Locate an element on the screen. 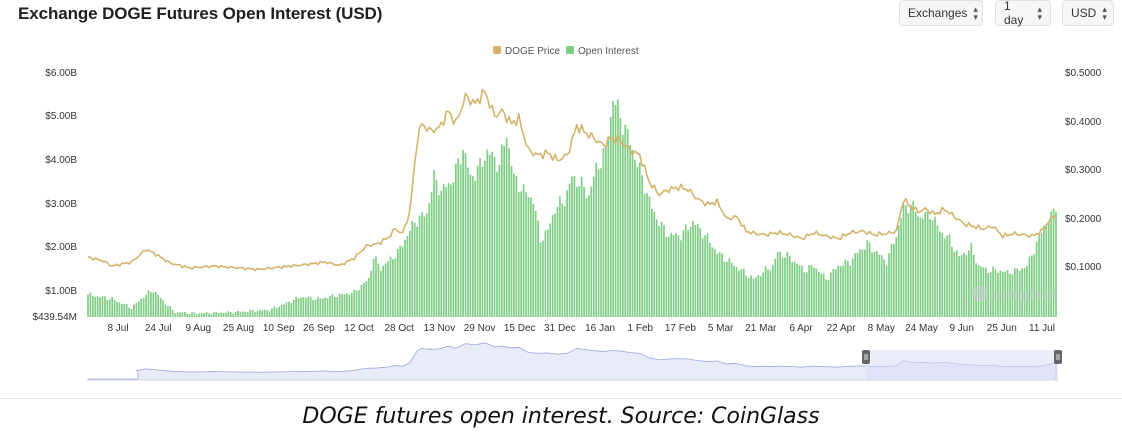  left-axis-tick: $2.00B is located at coordinates (61, 247).